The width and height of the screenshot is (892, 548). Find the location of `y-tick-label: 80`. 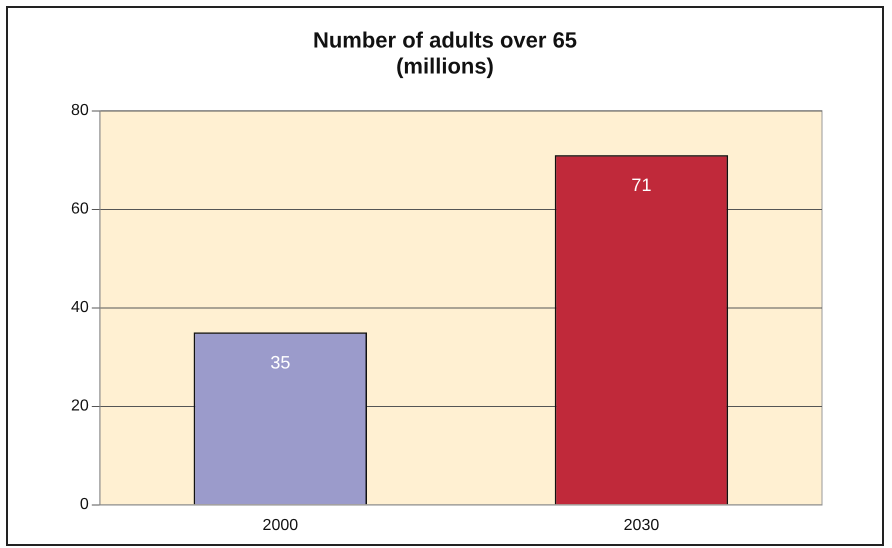

y-tick-label: 80 is located at coordinates (80, 111).